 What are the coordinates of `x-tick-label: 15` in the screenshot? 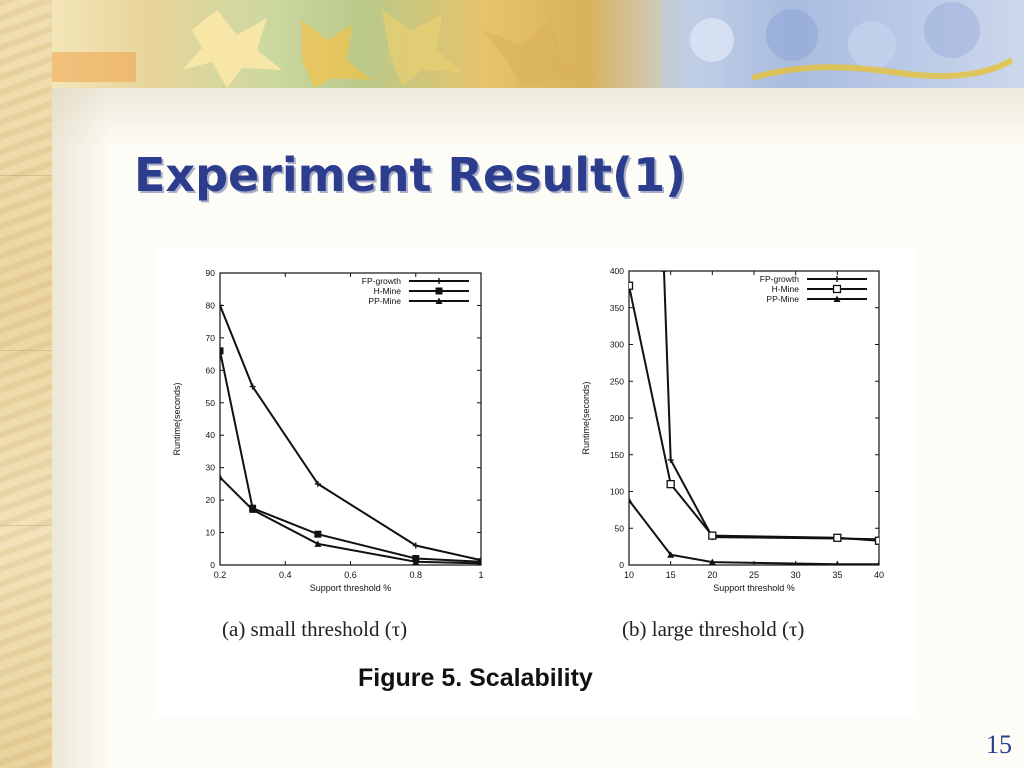 It's located at (671, 575).